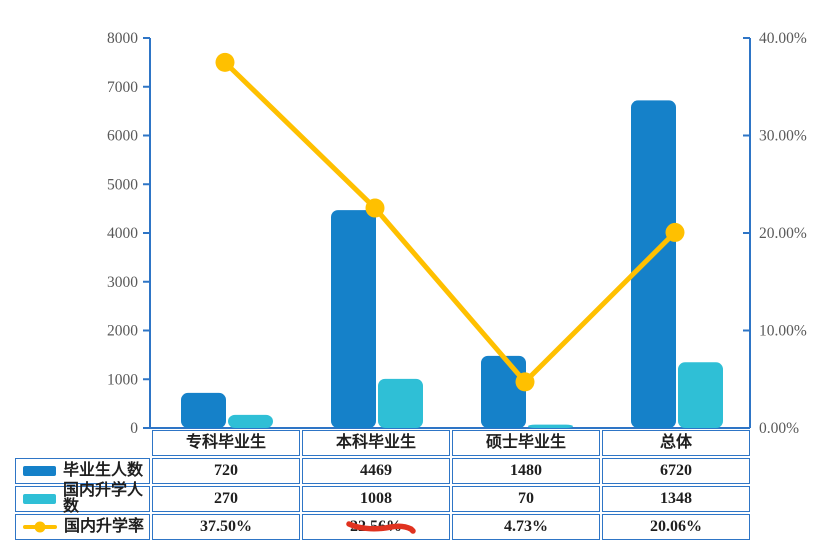 The height and width of the screenshot is (544, 823). Describe the element at coordinates (226, 527) in the screenshot. I see `table-cell: 37.50%` at that location.